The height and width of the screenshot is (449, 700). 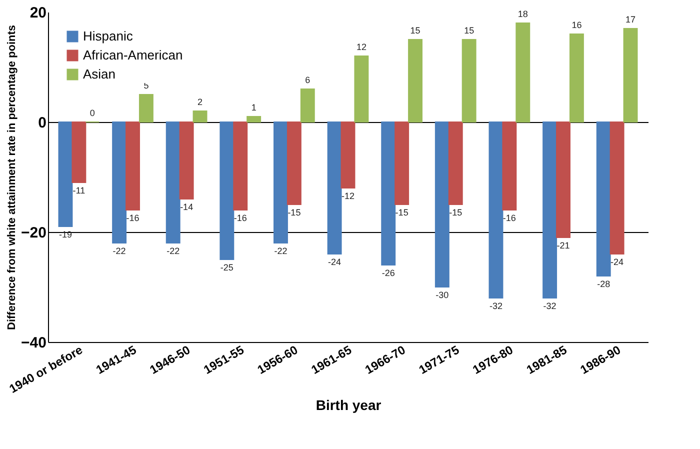 What do you see at coordinates (523, 14) in the screenshot?
I see `data-label: 18` at bounding box center [523, 14].